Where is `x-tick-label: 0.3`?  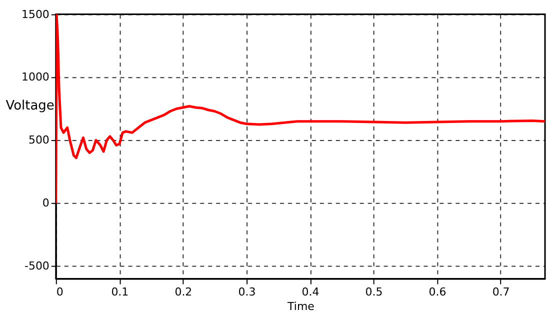
x-tick-label: 0.3 is located at coordinates (247, 291).